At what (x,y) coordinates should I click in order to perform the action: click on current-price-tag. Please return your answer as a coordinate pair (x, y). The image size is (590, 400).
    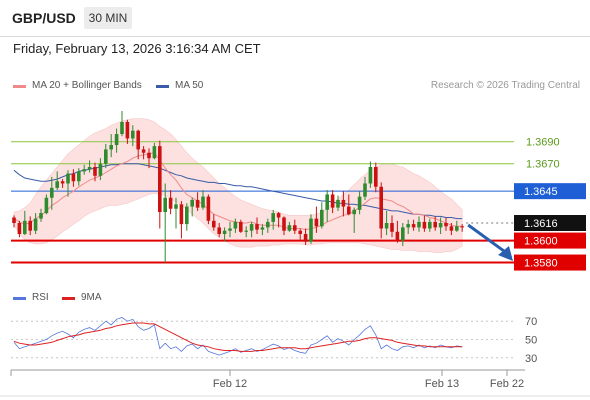
    Looking at the image, I should click on (550, 223).